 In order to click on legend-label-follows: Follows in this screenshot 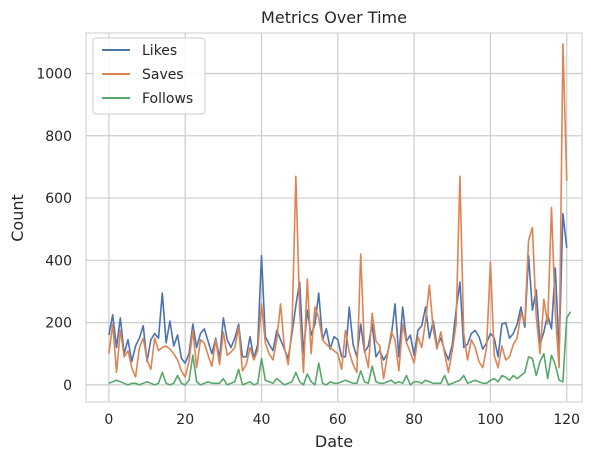, I will do `click(167, 99)`.